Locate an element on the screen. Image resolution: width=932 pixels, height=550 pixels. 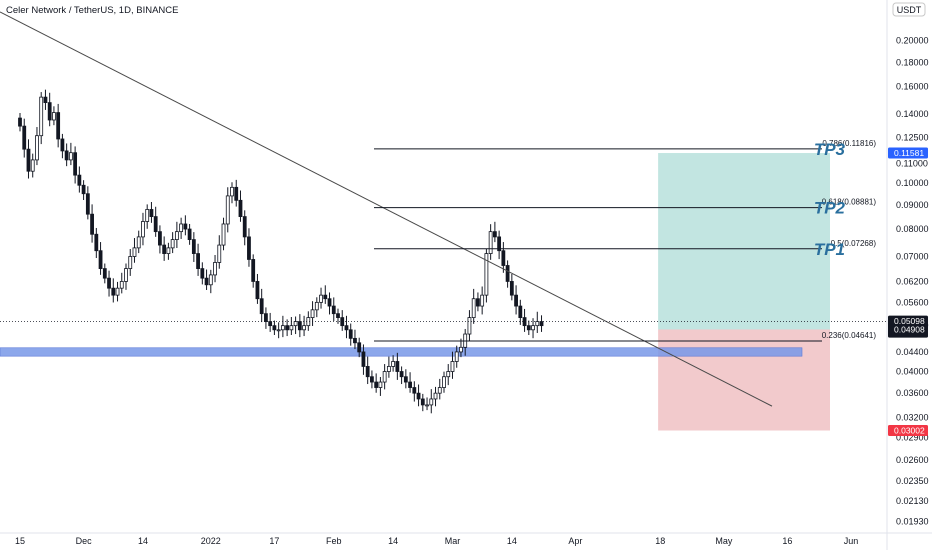
y-tick-label: 0.03200 is located at coordinates (912, 417).